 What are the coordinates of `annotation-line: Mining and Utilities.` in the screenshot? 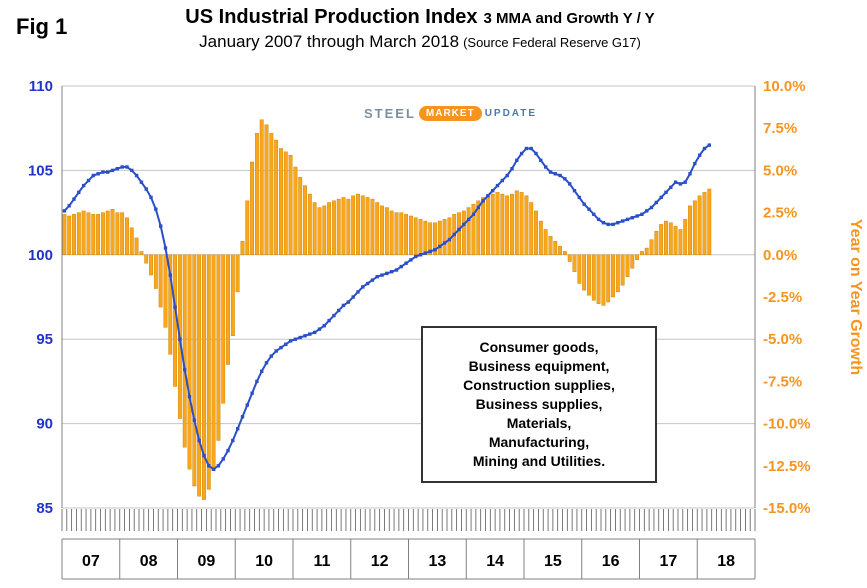 It's located at (539, 461).